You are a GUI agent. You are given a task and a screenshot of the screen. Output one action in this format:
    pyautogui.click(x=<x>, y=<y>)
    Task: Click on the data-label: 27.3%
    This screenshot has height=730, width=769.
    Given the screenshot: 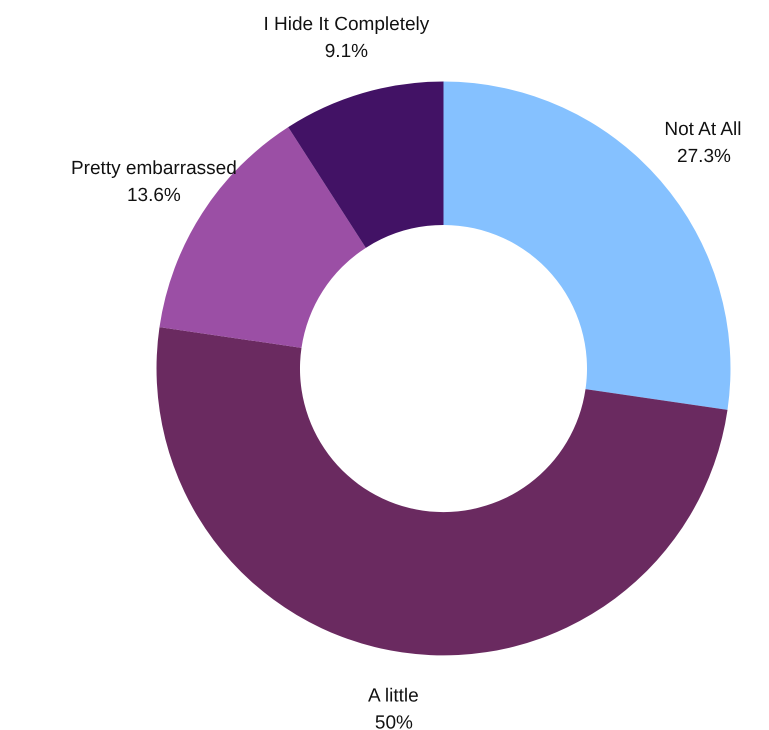 What is the action you would take?
    pyautogui.click(x=704, y=157)
    